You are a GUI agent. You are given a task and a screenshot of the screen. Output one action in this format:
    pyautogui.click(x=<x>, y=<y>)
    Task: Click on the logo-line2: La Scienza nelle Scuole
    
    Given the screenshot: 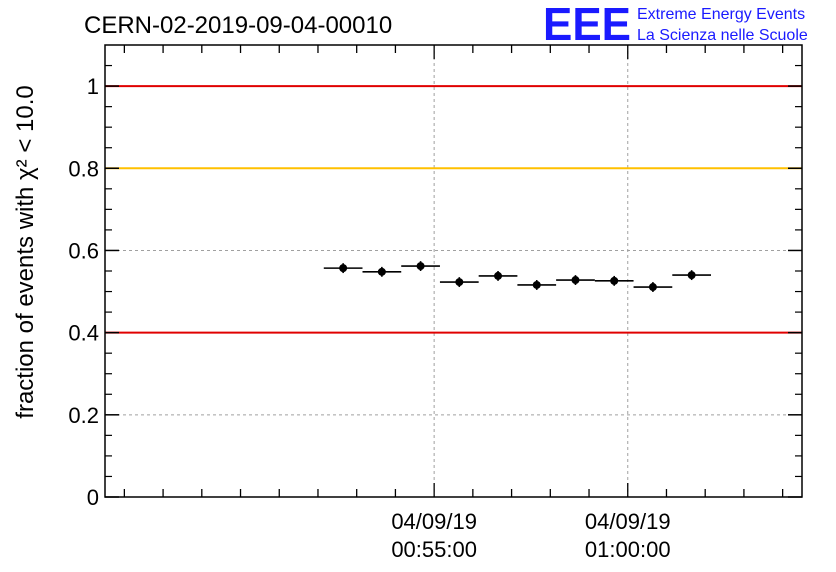 What is the action you would take?
    pyautogui.click(x=722, y=35)
    